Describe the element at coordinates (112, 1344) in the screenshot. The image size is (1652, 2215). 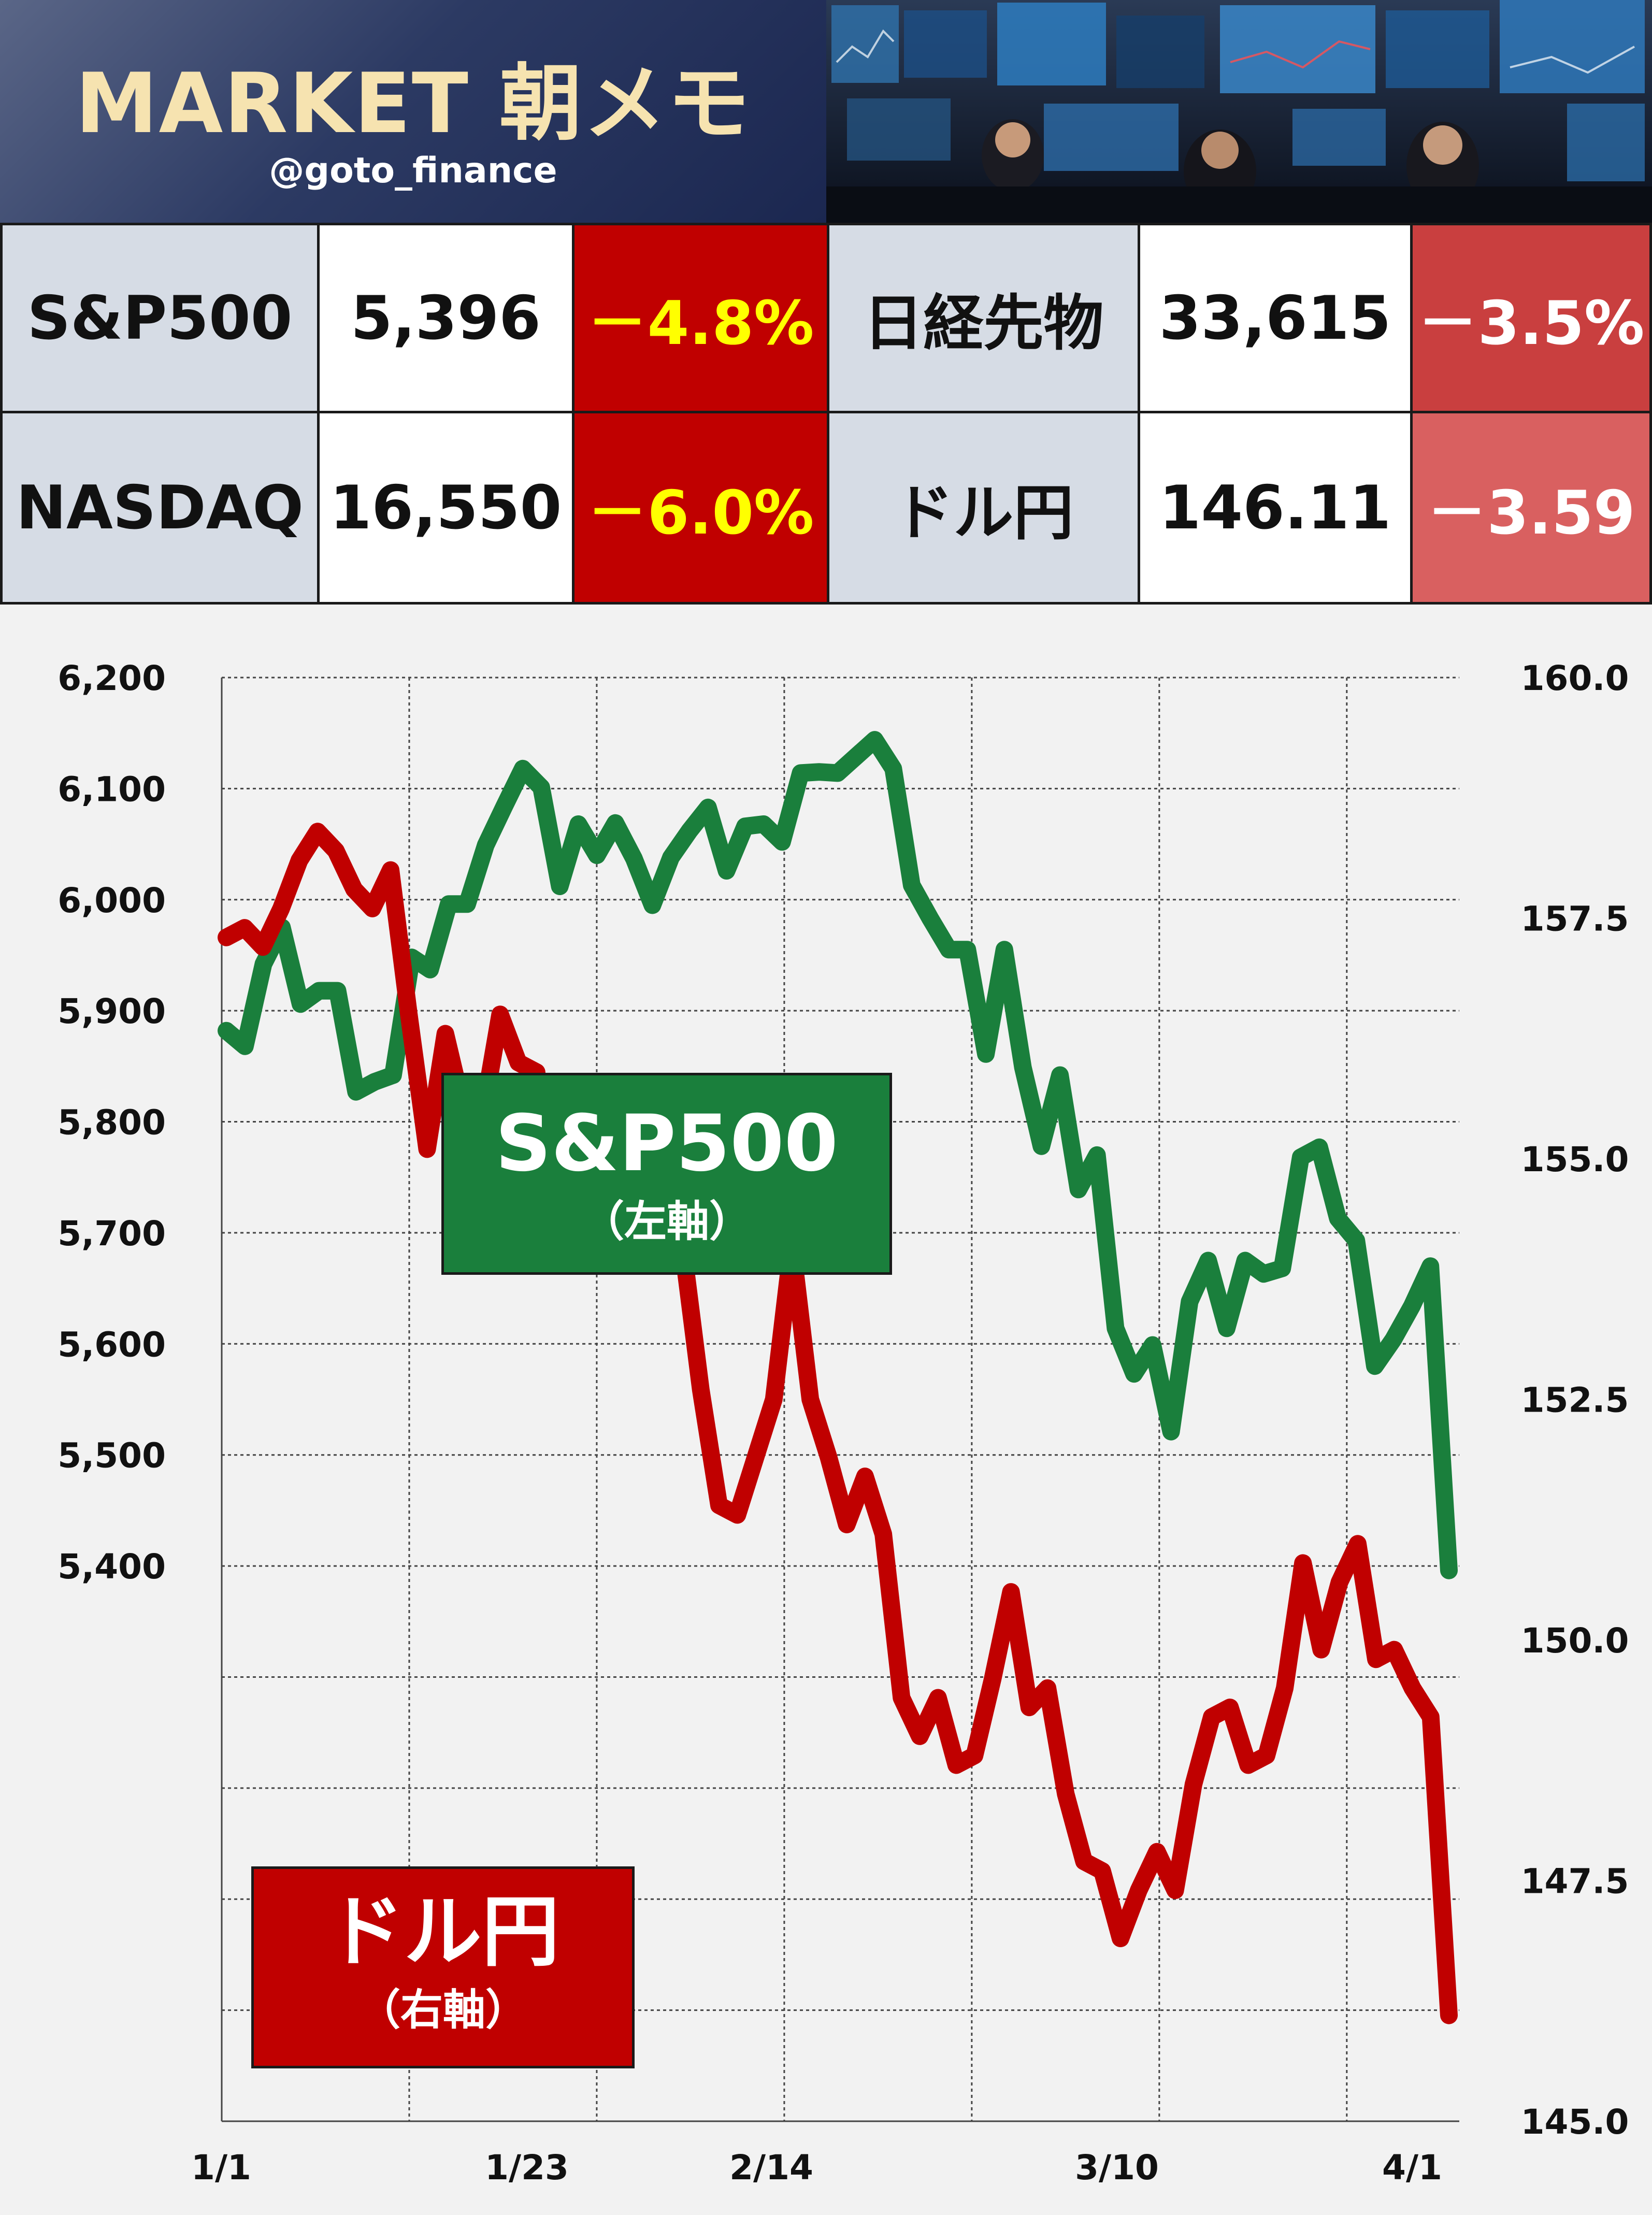
I see `left-axis-tick-label: 5,600` at that location.